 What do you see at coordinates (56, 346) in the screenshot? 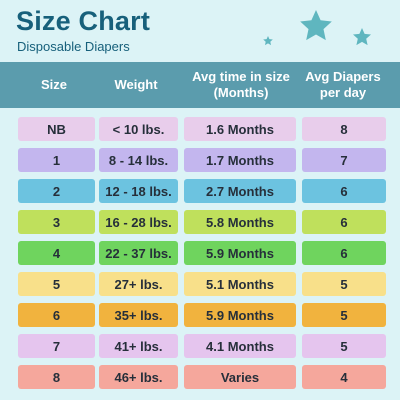
I see `cell-size: 7` at bounding box center [56, 346].